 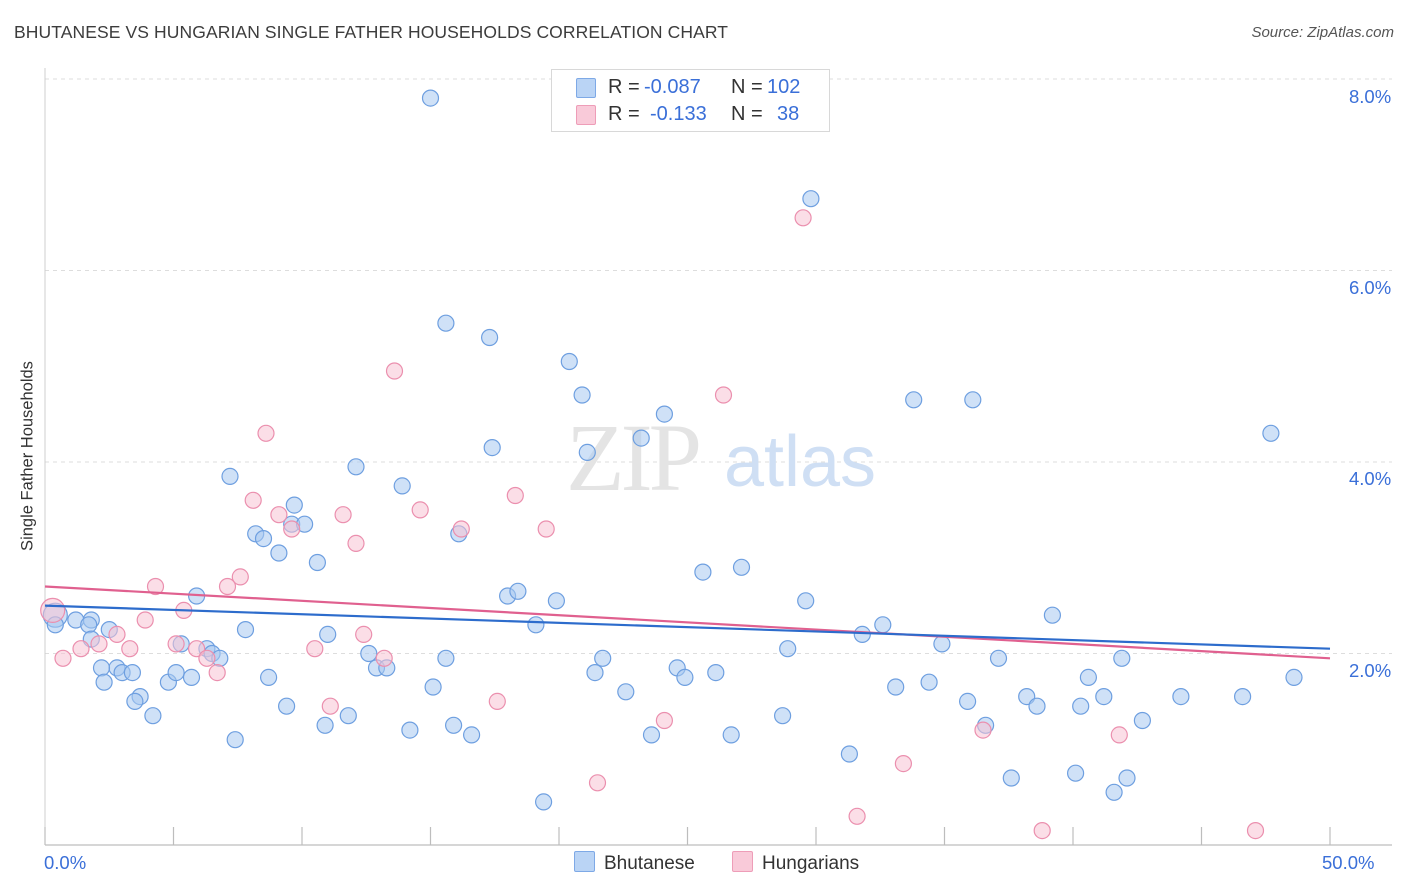 I want to click on trend-line-hungarians, so click(x=687, y=622).